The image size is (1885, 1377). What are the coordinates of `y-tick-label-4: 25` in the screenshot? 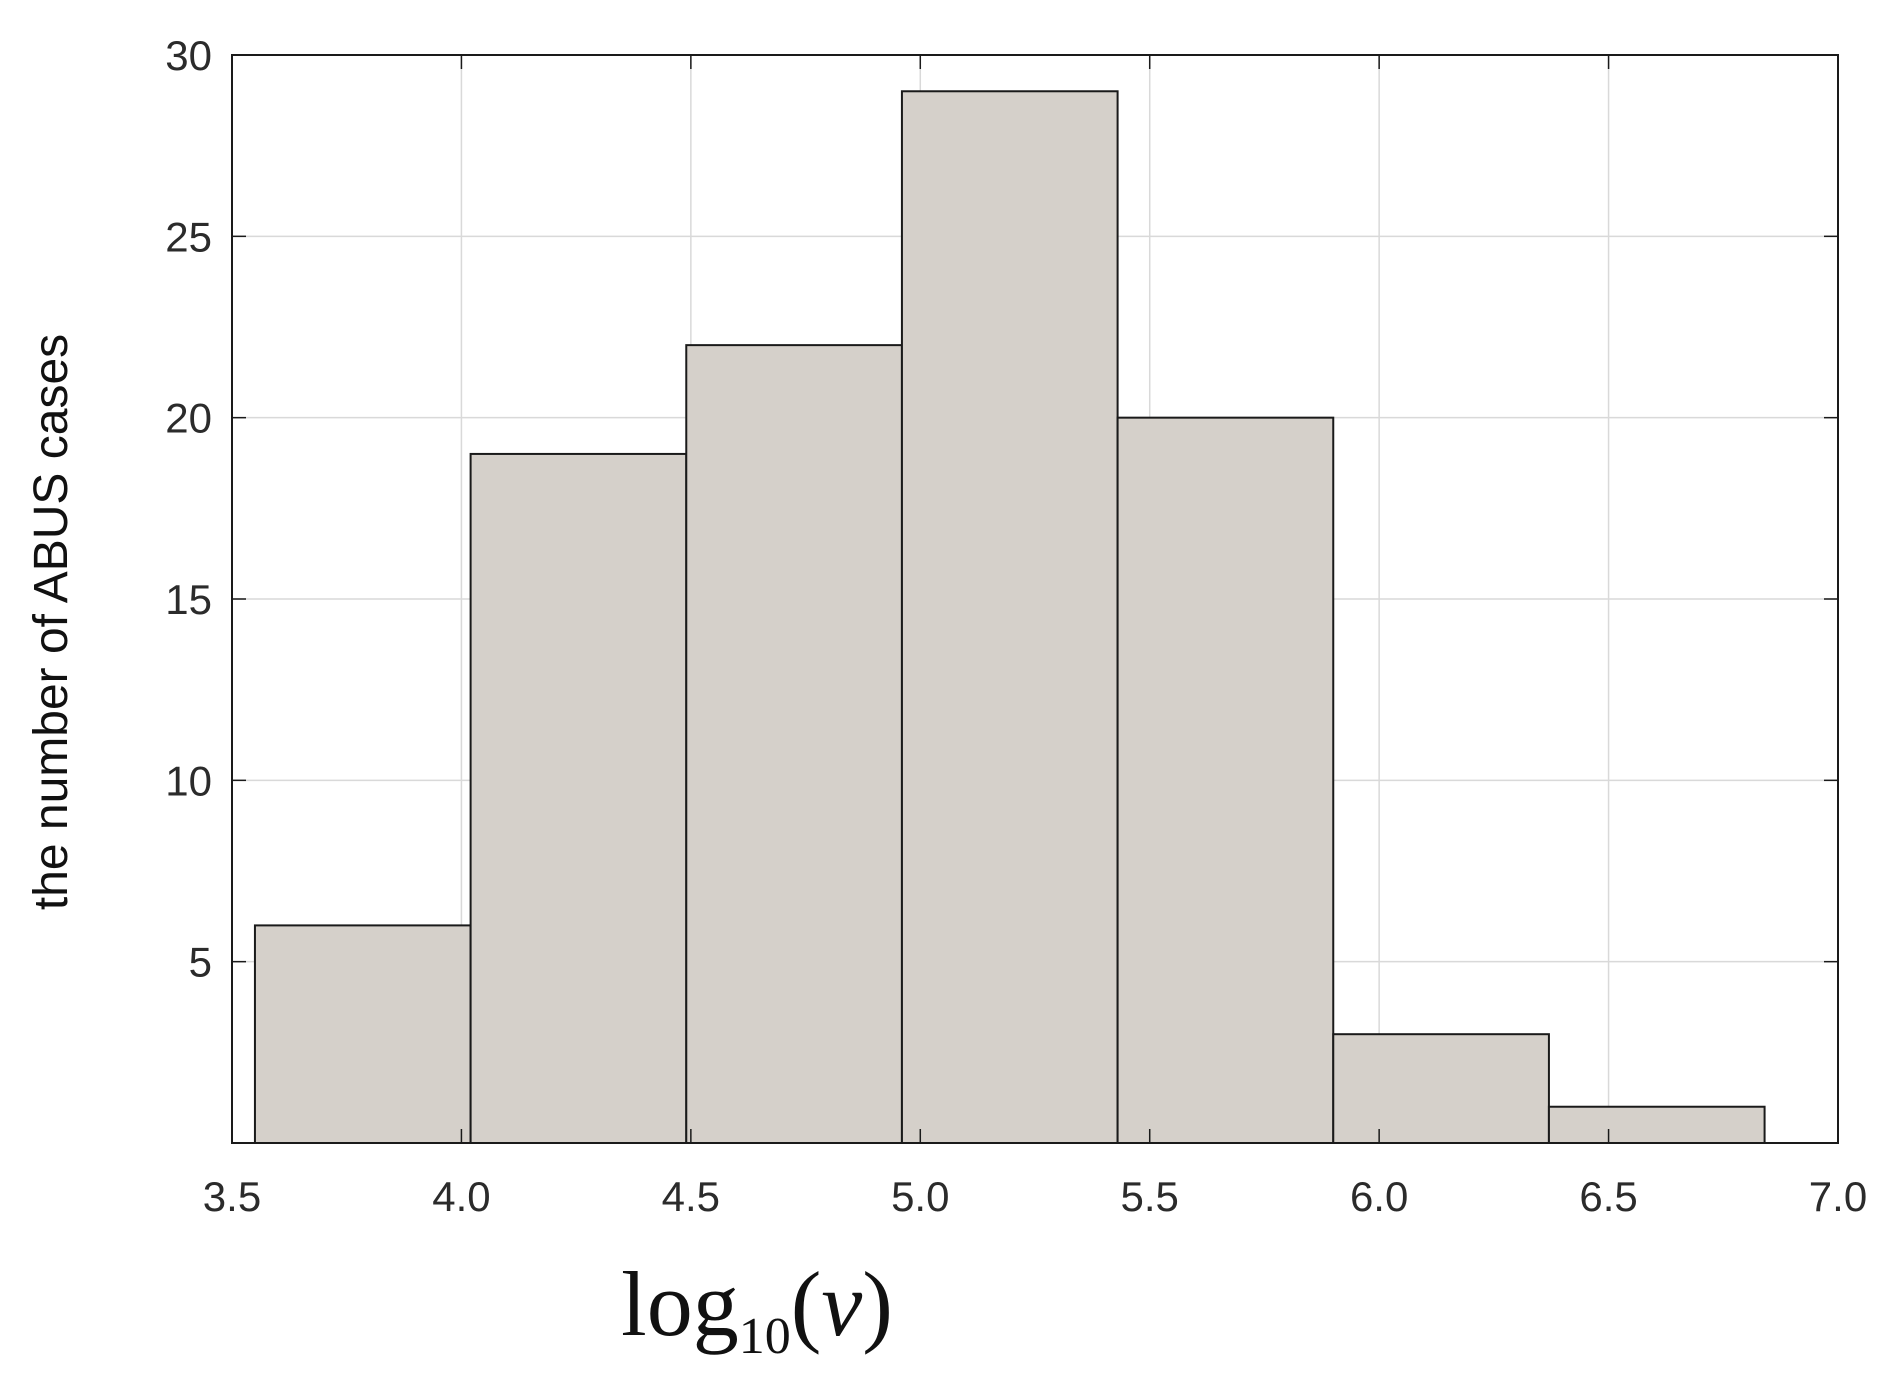 It's located at (188, 236).